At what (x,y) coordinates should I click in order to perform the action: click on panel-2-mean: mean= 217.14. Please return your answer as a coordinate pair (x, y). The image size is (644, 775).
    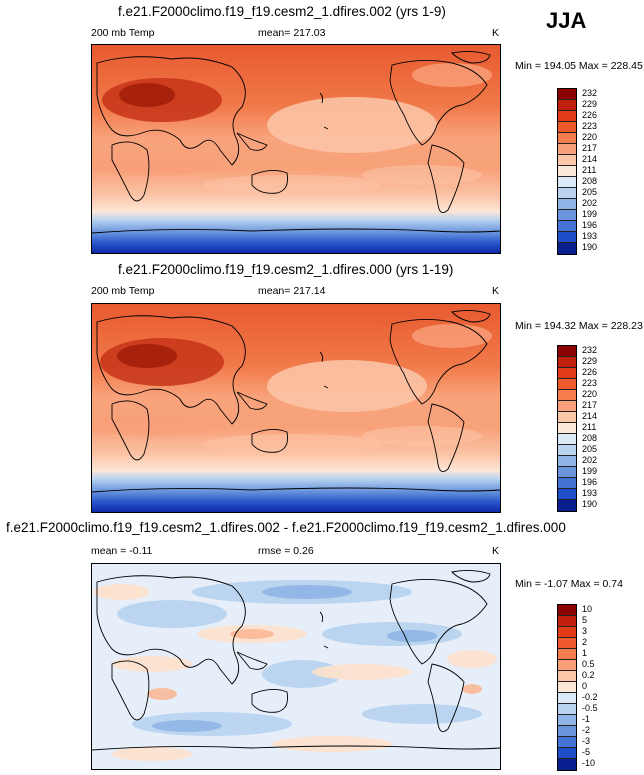
    Looking at the image, I should click on (292, 291).